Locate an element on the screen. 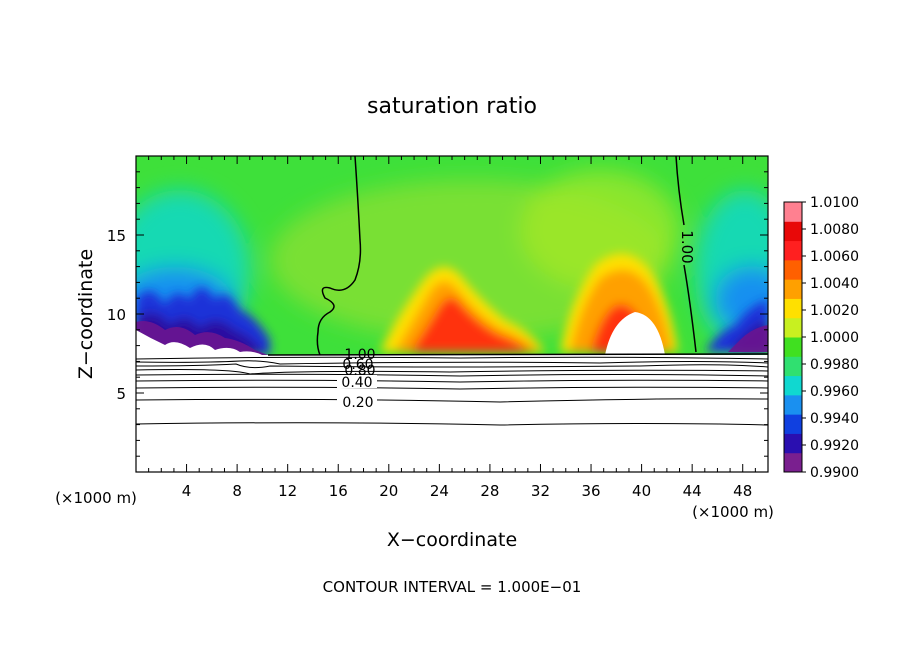 The width and height of the screenshot is (904, 654). colorbar-label: 1.0020 is located at coordinates (834, 311).